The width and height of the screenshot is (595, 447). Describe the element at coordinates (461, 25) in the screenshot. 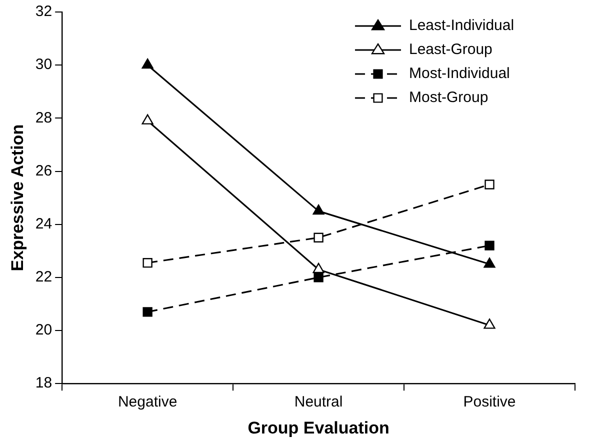

I see `legend-label: Least-Individual` at that location.